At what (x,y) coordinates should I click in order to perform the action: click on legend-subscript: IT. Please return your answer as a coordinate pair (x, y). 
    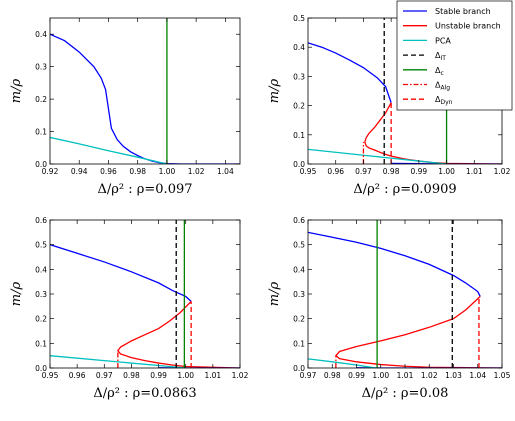
    Looking at the image, I should click on (443, 58).